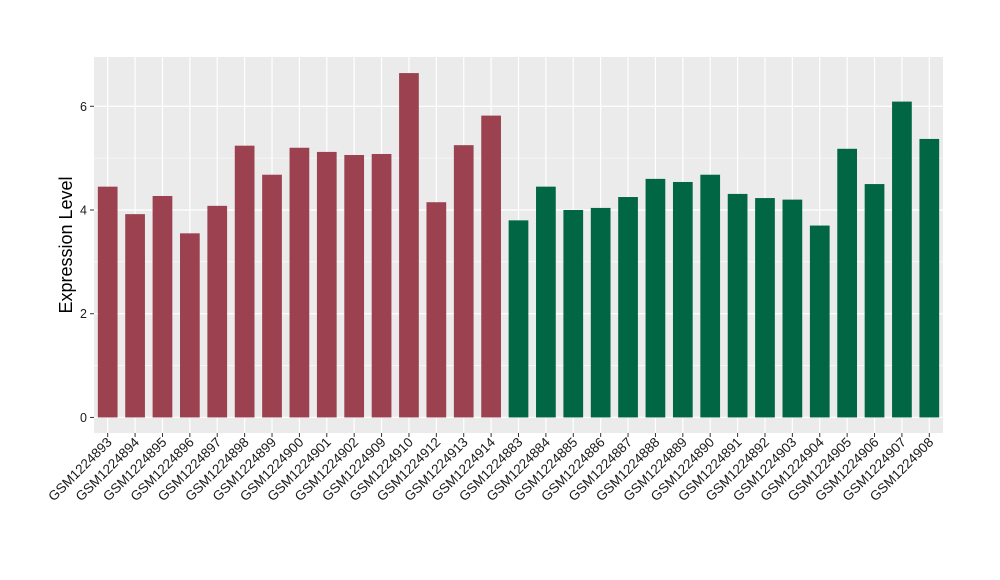 This screenshot has width=1000, height=580. What do you see at coordinates (518, 319) in the screenshot?
I see `bar-gsm1224883` at bounding box center [518, 319].